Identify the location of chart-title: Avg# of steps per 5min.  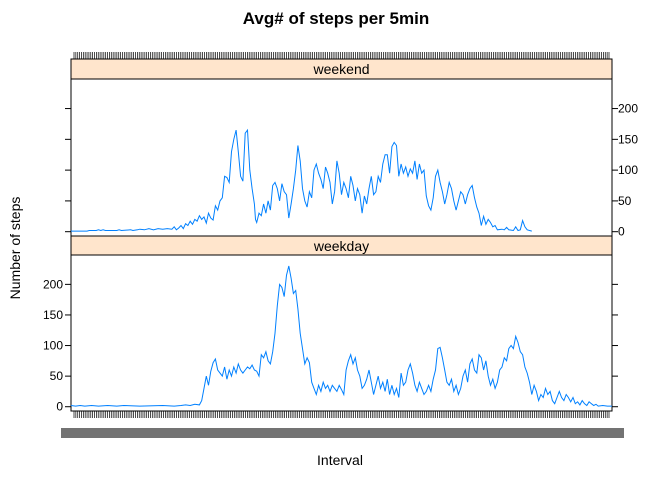
(336, 18).